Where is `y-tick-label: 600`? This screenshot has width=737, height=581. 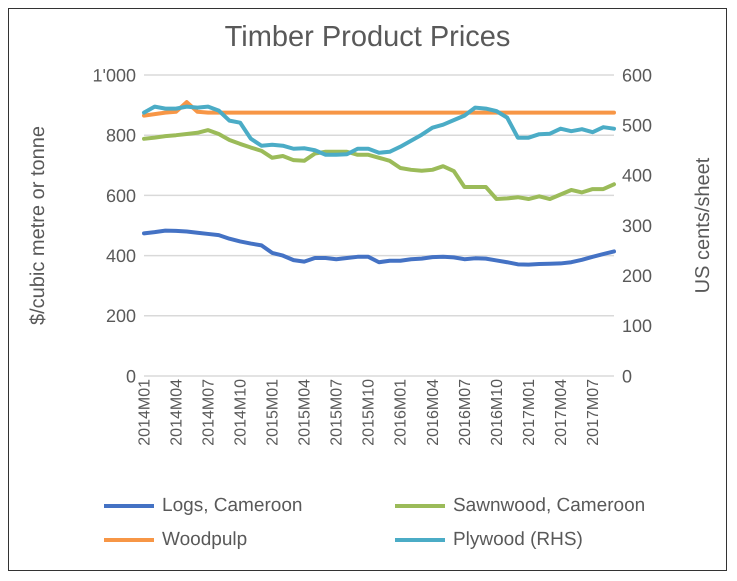
y-tick-label: 600 is located at coordinates (121, 196).